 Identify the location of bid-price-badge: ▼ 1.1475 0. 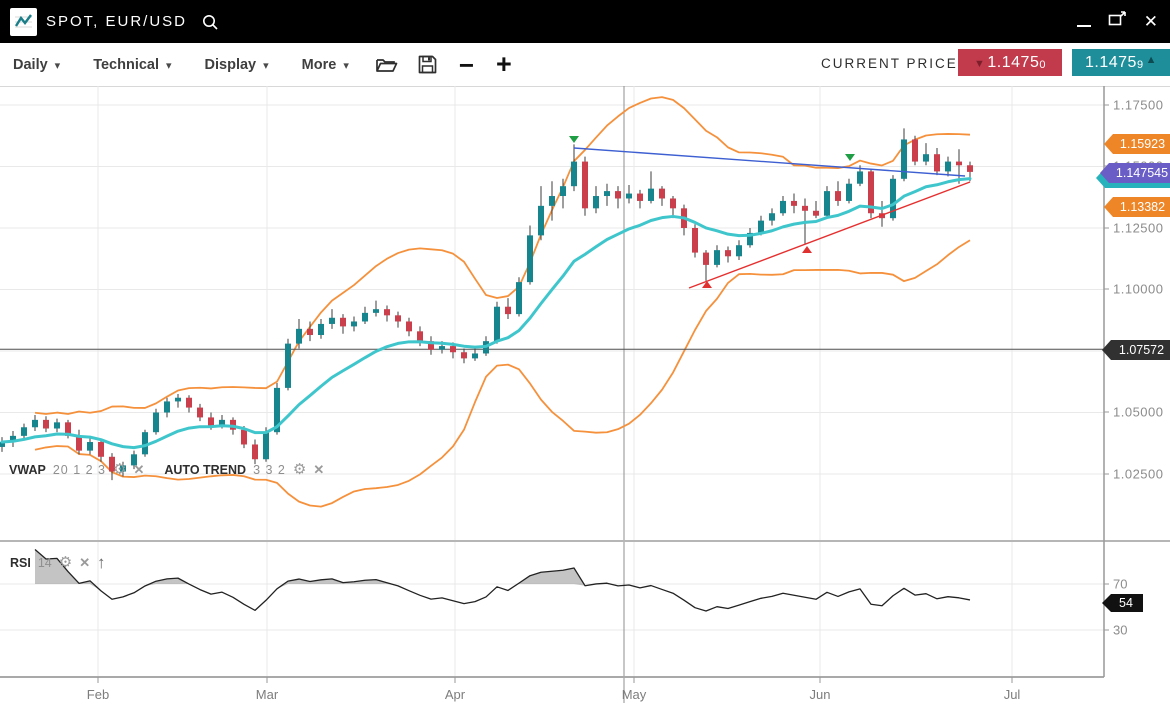
(1010, 62).